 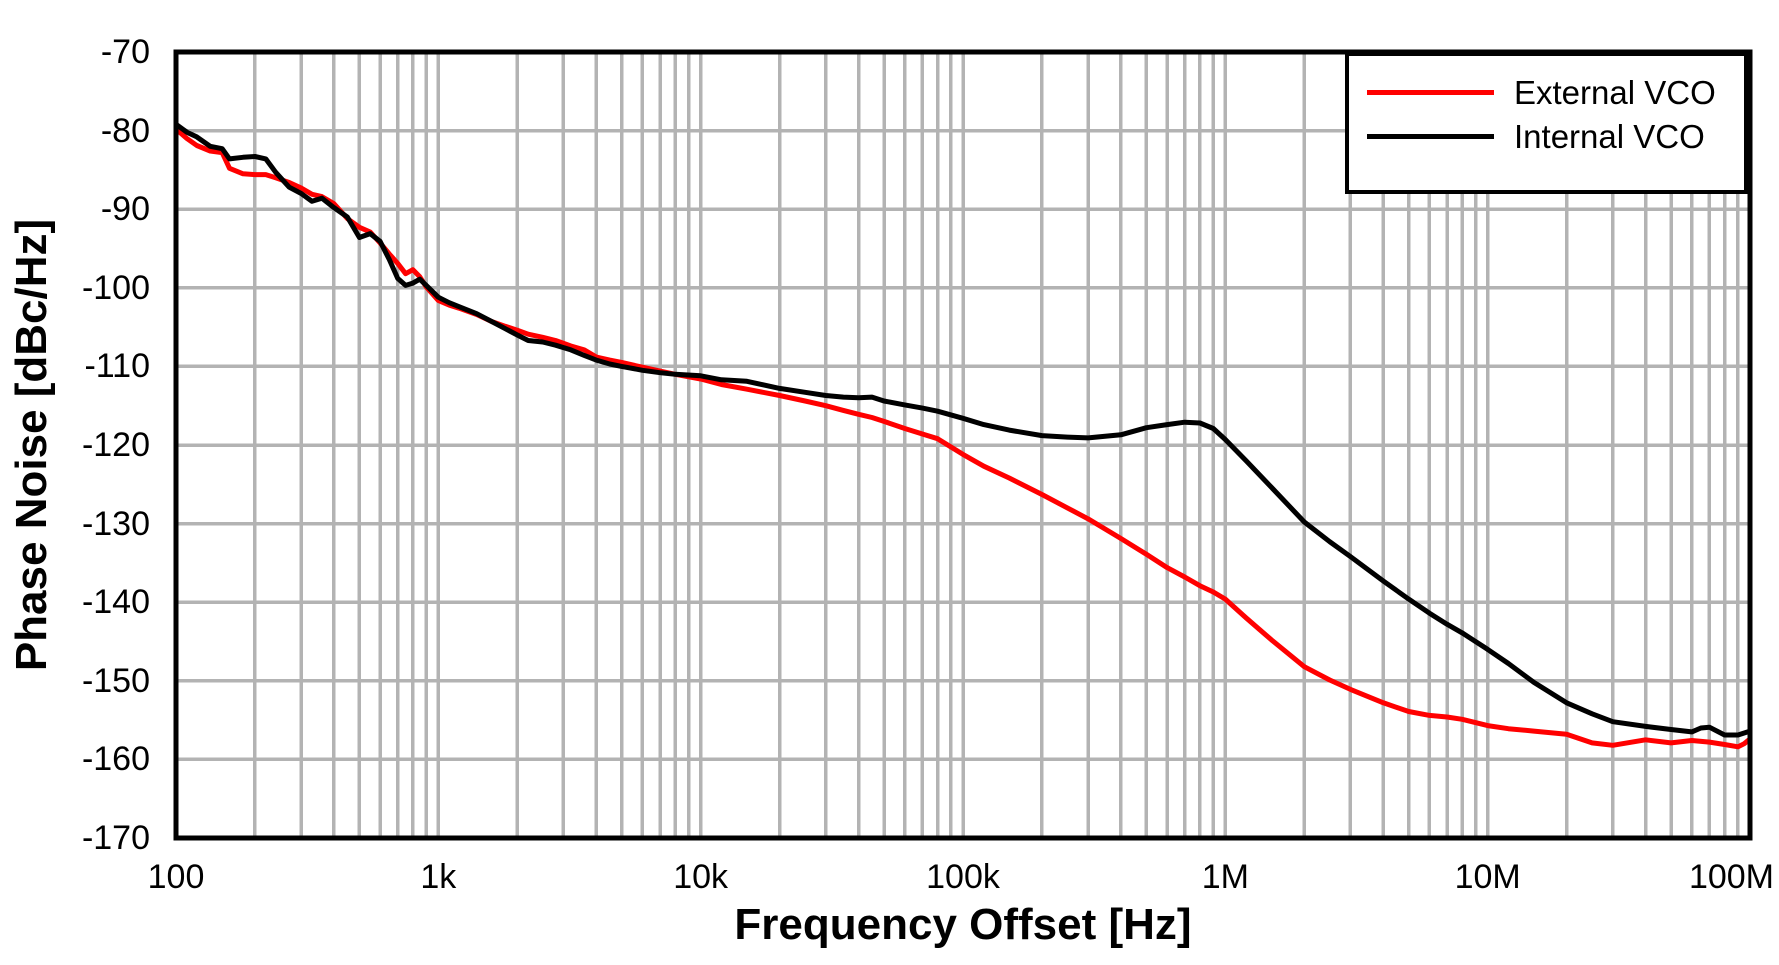 What do you see at coordinates (115, 523) in the screenshot?
I see `y-tick-label: -130` at bounding box center [115, 523].